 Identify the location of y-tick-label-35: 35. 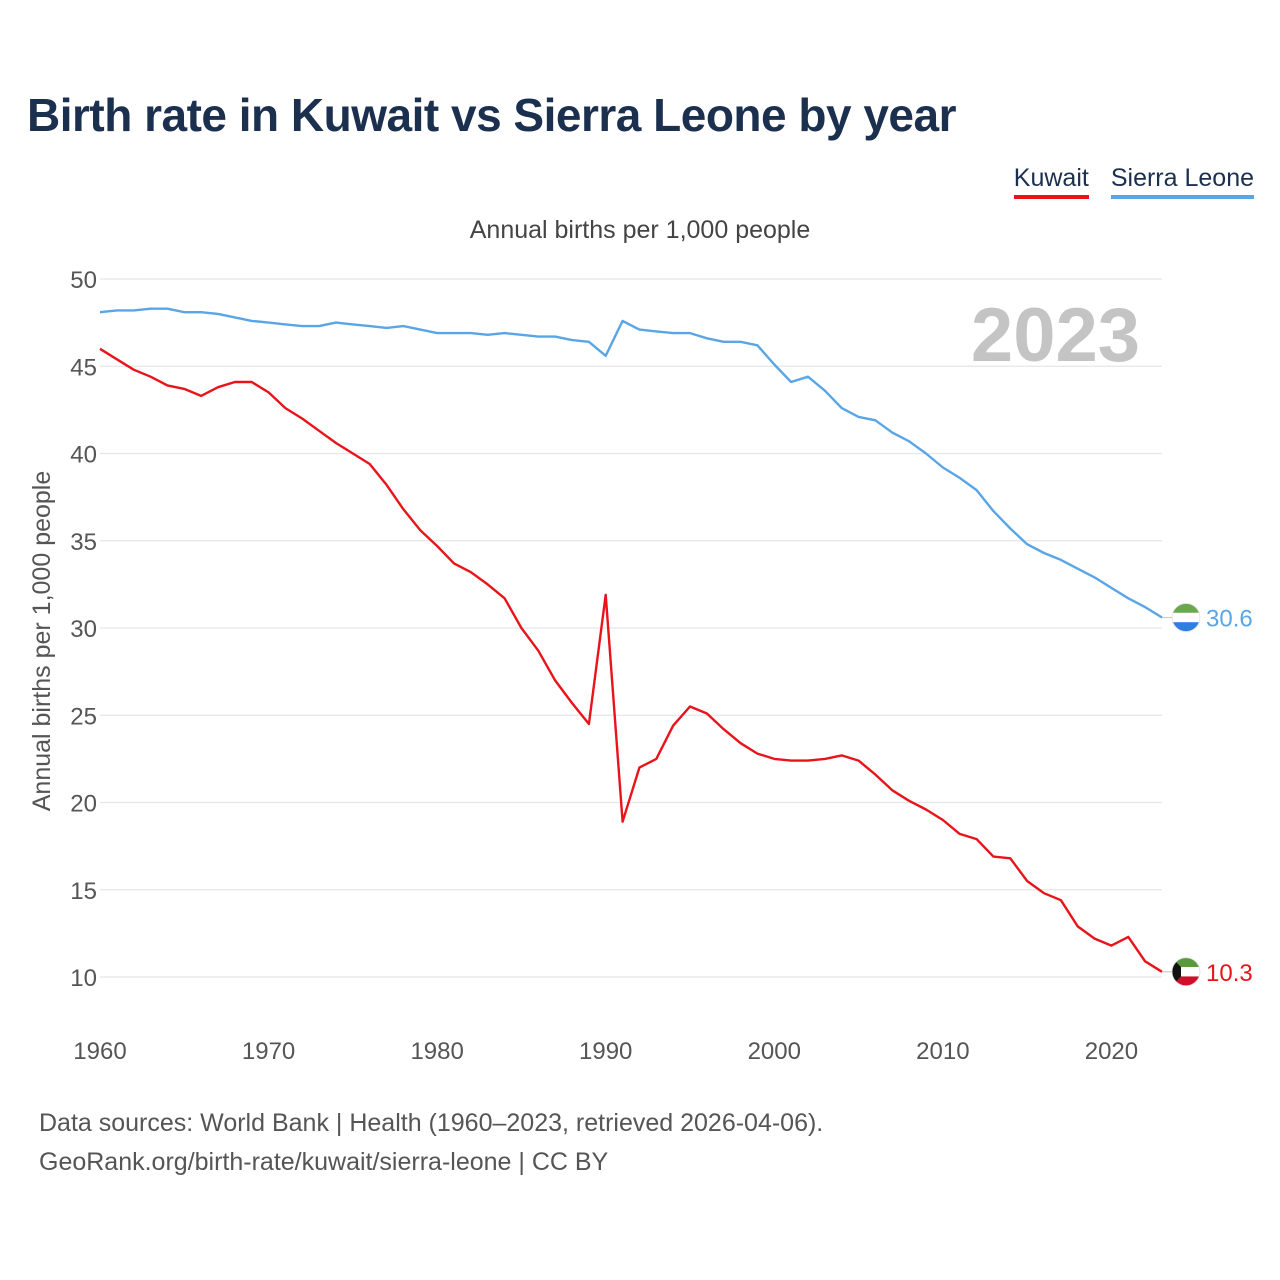
(83, 542).